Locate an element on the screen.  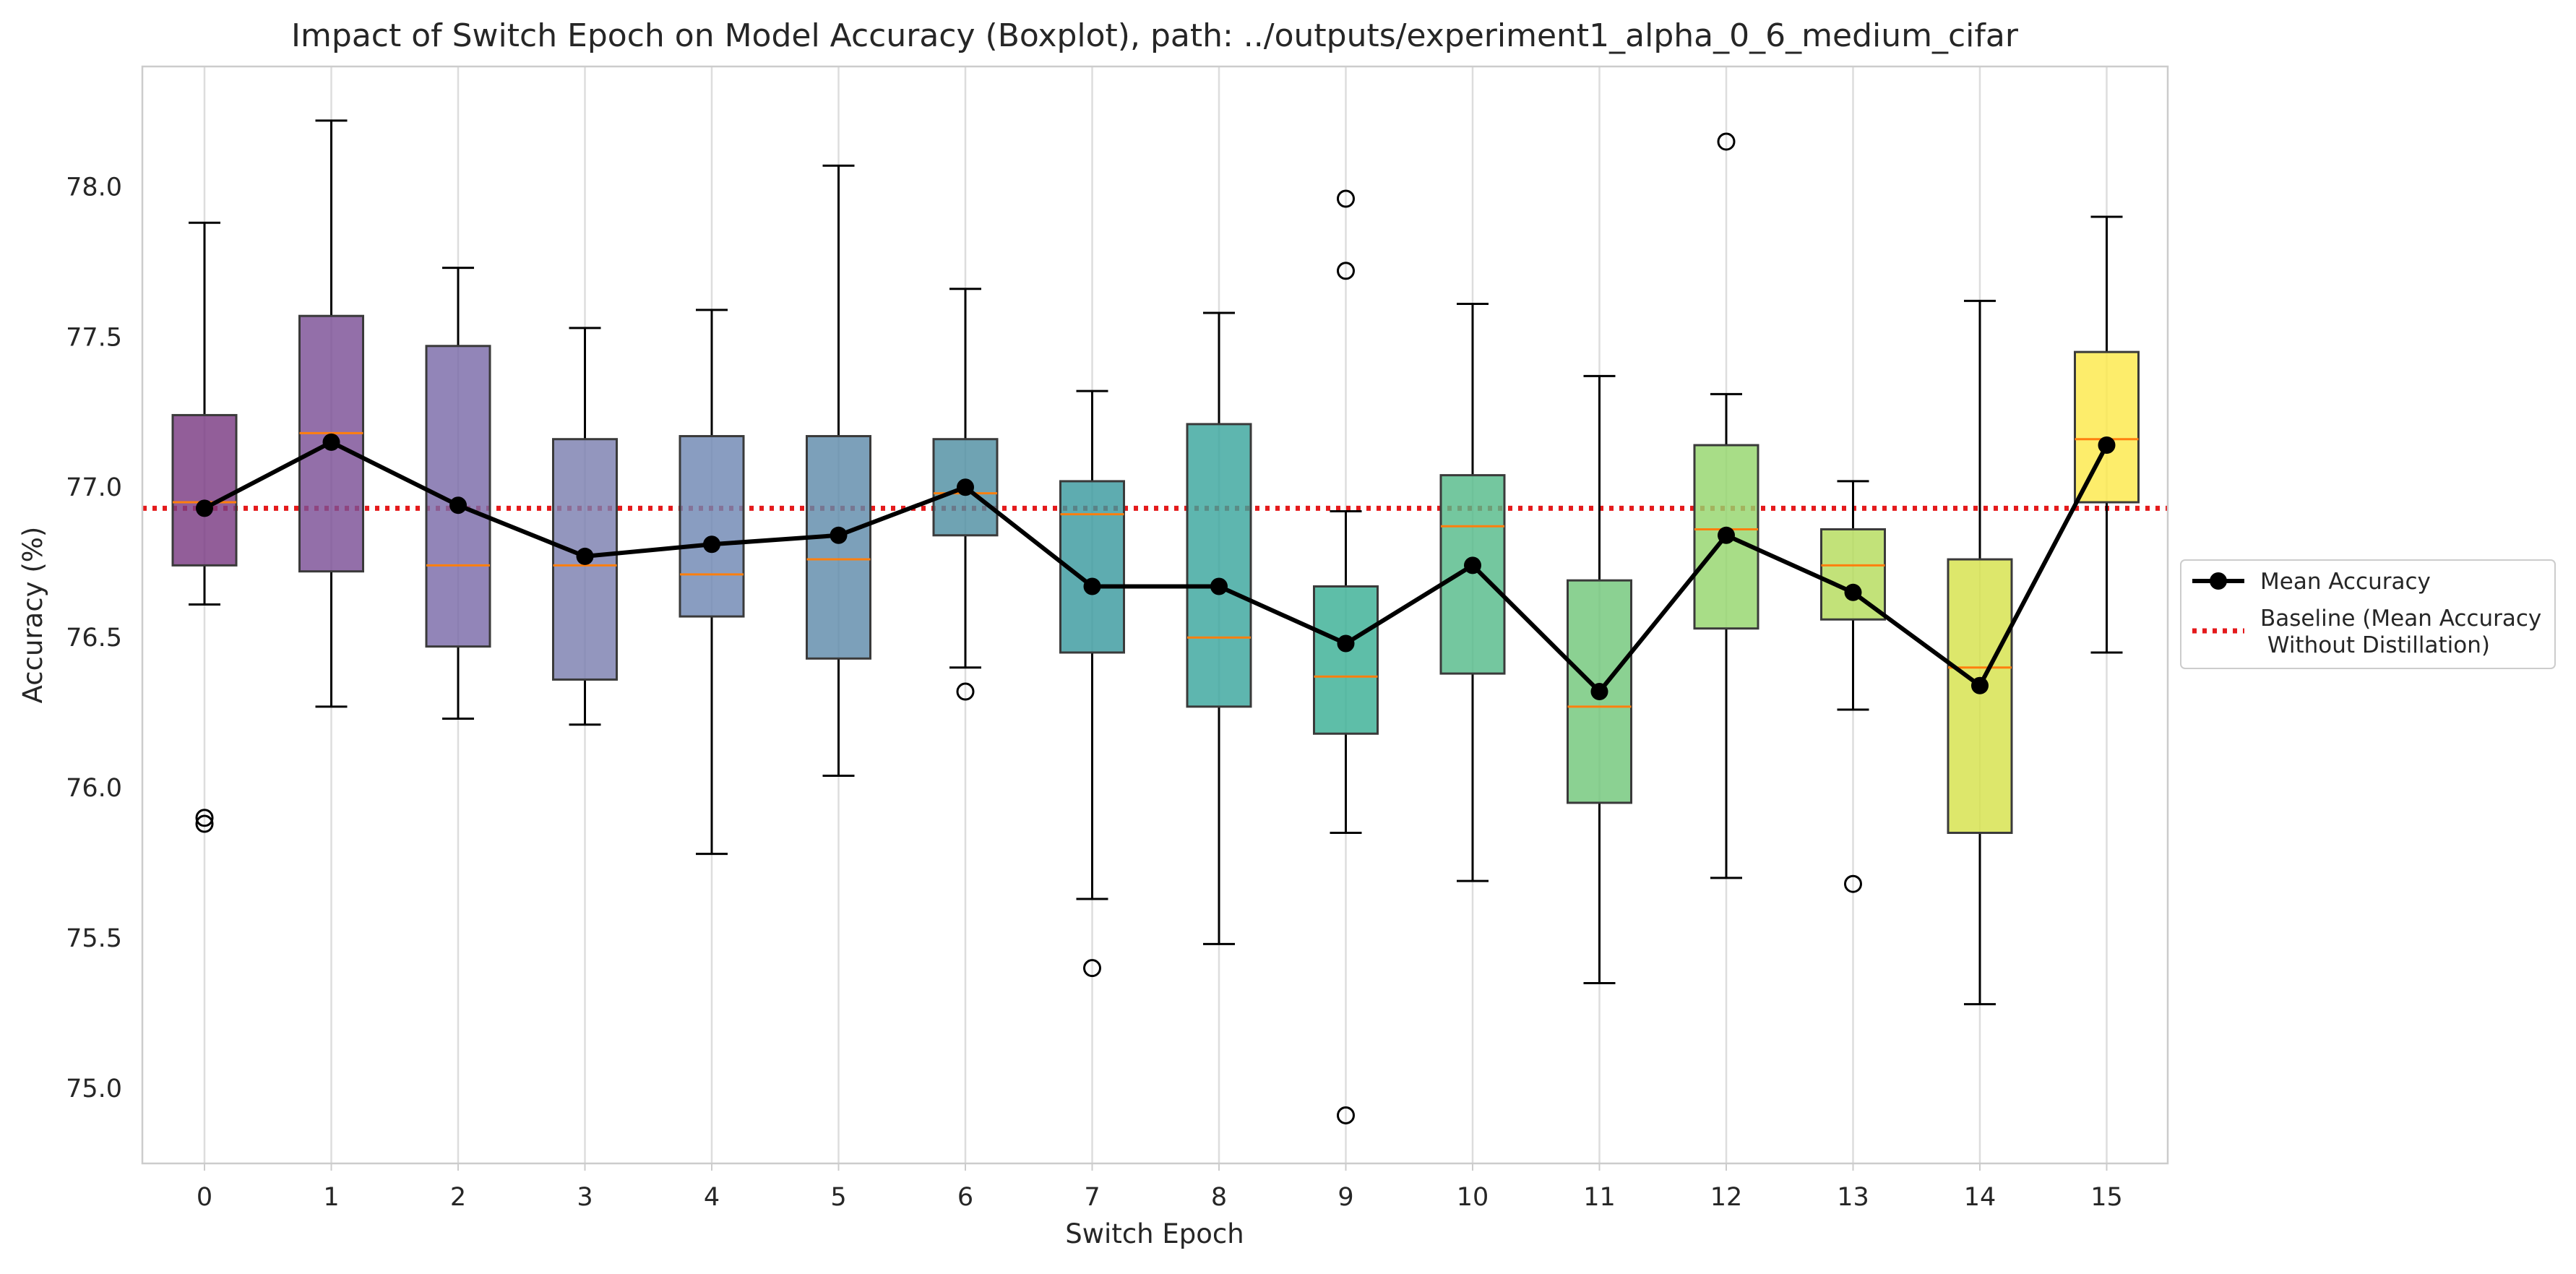
x-tick-label: 11 is located at coordinates (1599, 1197).